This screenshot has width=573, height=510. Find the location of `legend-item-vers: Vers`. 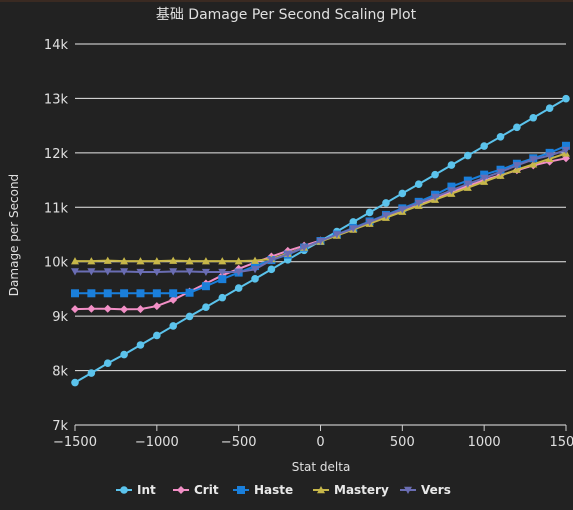

legend-item-vers: Vers is located at coordinates (425, 490).